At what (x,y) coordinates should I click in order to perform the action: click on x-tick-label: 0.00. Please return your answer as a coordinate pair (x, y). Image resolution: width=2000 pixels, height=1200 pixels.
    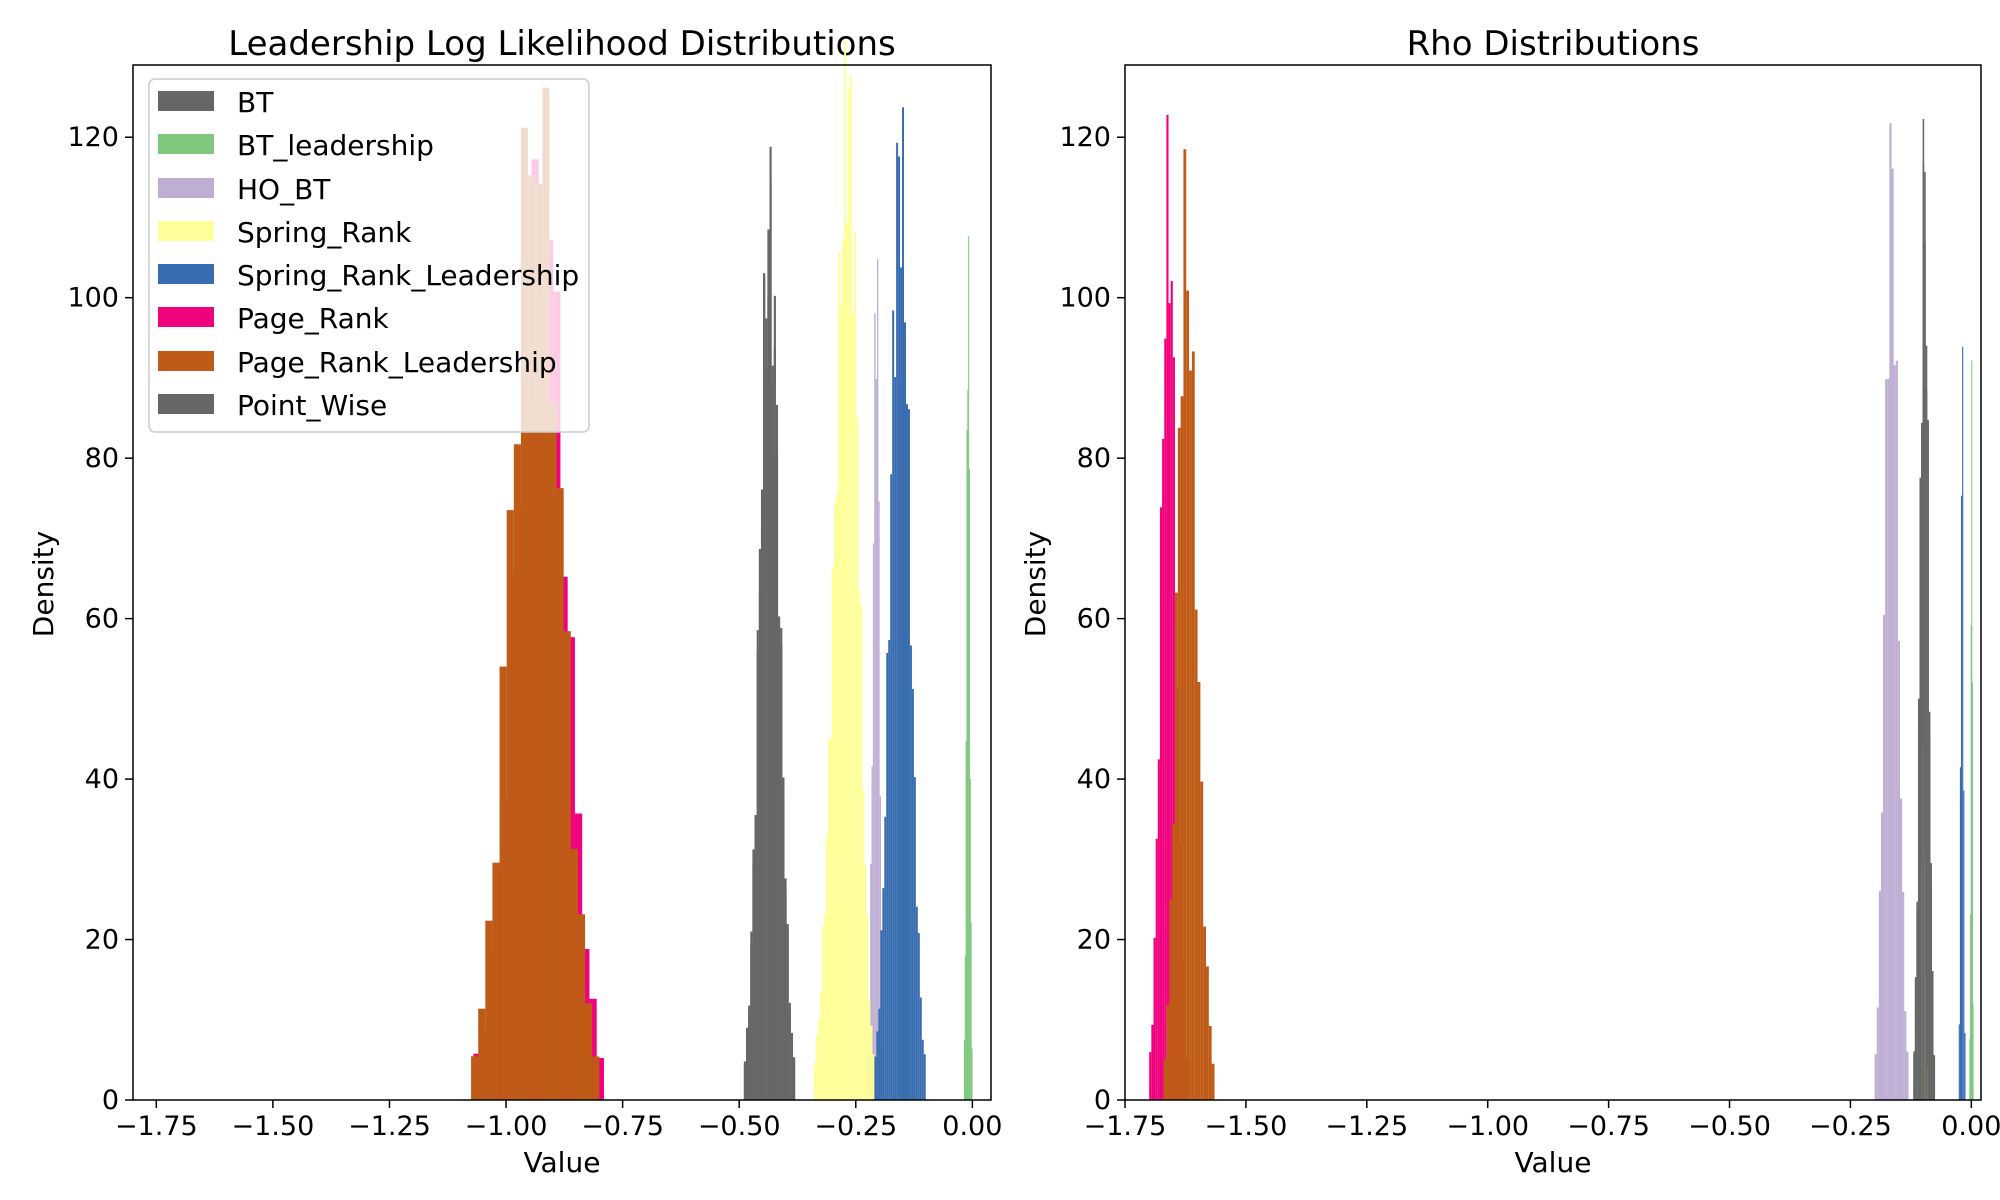
    Looking at the image, I should click on (1970, 1126).